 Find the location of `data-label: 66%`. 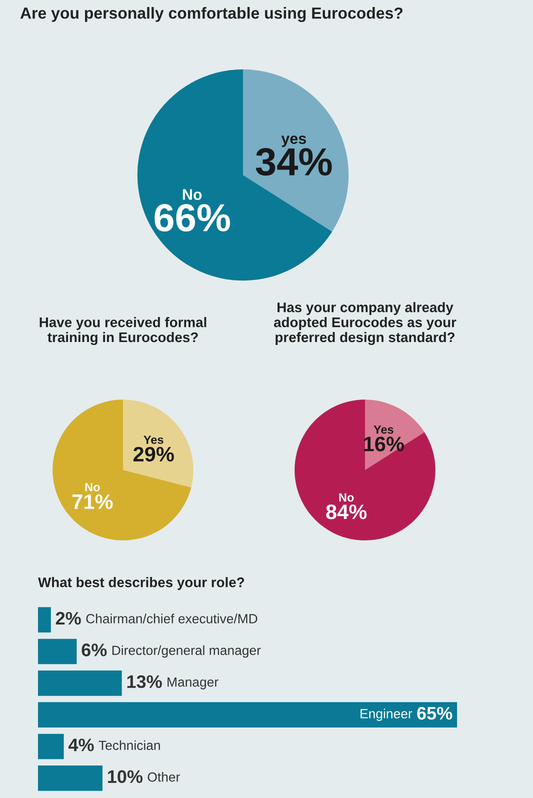

data-label: 66% is located at coordinates (192, 218).